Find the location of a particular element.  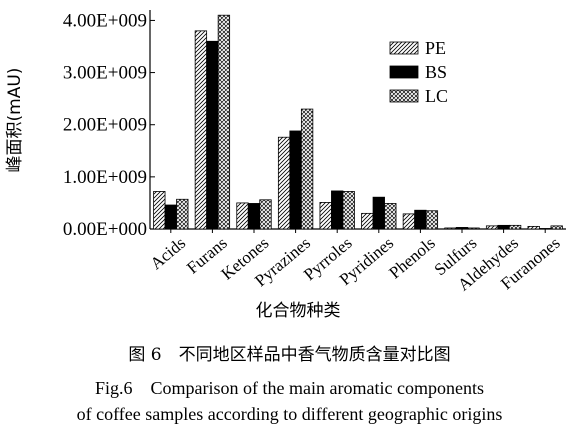

bar-pe-phenols is located at coordinates (409, 221).